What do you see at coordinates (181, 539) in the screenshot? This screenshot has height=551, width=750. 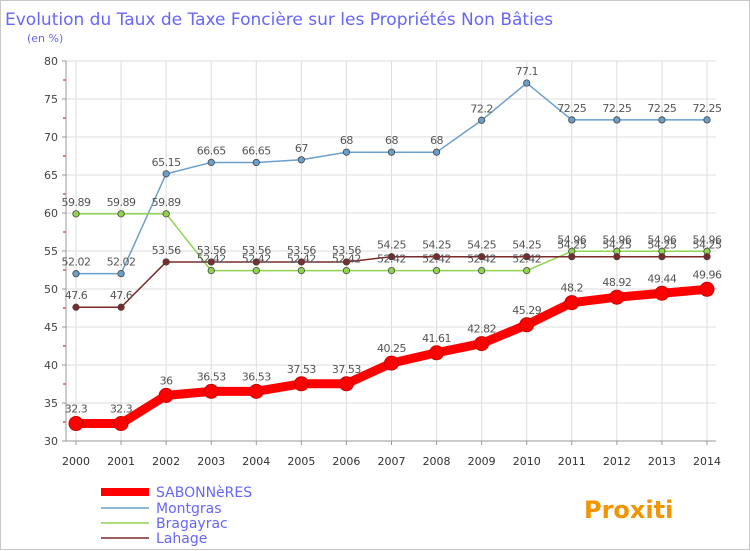 I see `legend-label: Lahage` at bounding box center [181, 539].